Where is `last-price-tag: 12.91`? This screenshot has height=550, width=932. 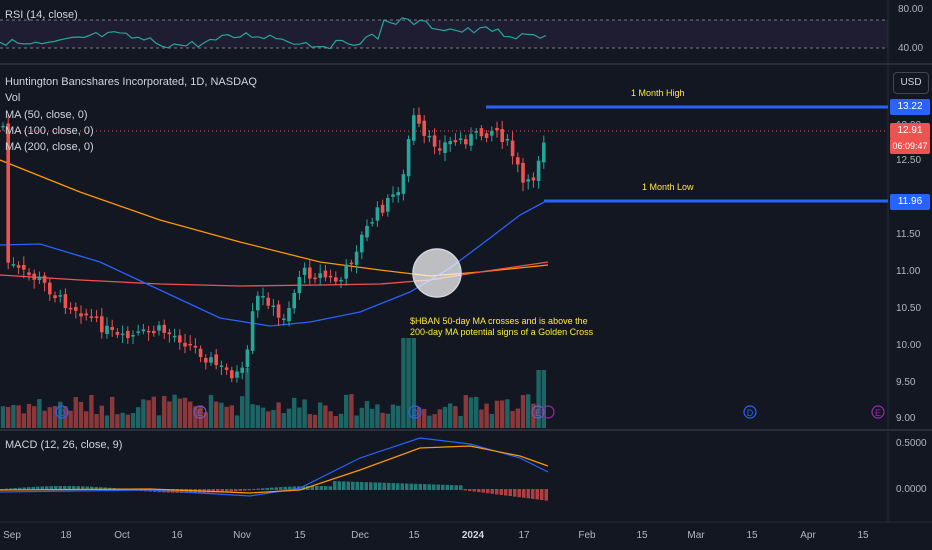 last-price-tag: 12.91 is located at coordinates (910, 131).